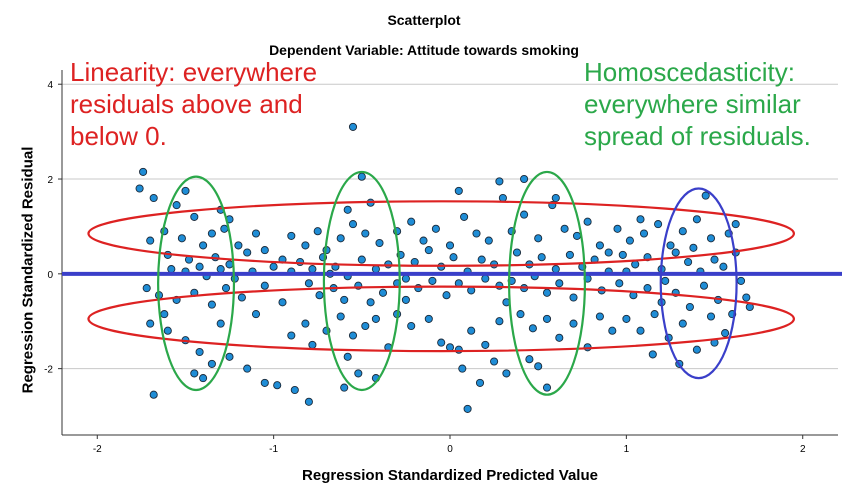 The image size is (848, 498). Describe the element at coordinates (450, 475) in the screenshot. I see `x-axis-label: Regression Standardized Predicted Value` at that location.